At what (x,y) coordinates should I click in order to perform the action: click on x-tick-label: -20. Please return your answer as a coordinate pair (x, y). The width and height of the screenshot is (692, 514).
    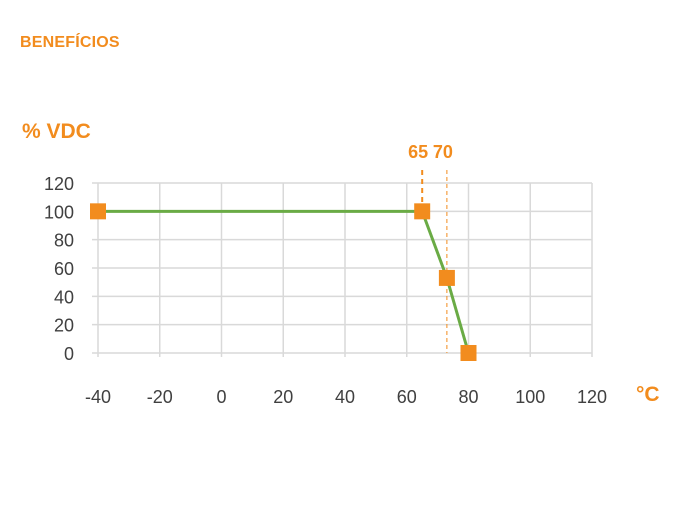
    Looking at the image, I should click on (160, 397).